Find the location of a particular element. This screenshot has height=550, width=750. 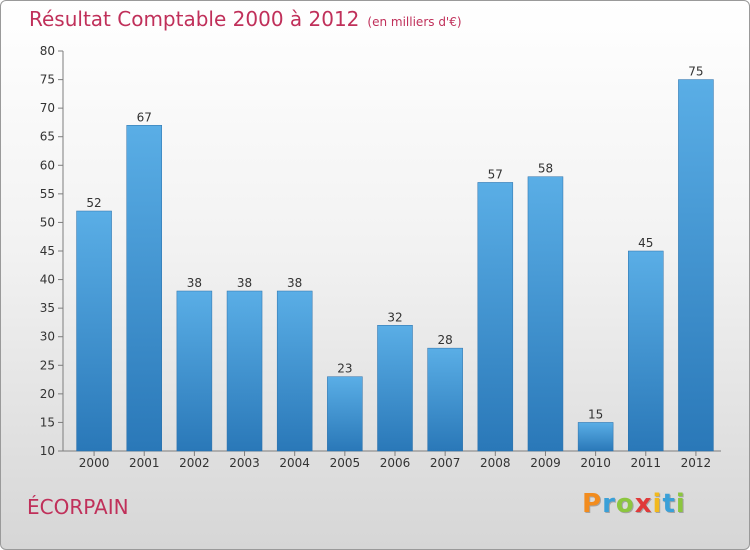

proxiti-logo: Proxiti is located at coordinates (634, 504).